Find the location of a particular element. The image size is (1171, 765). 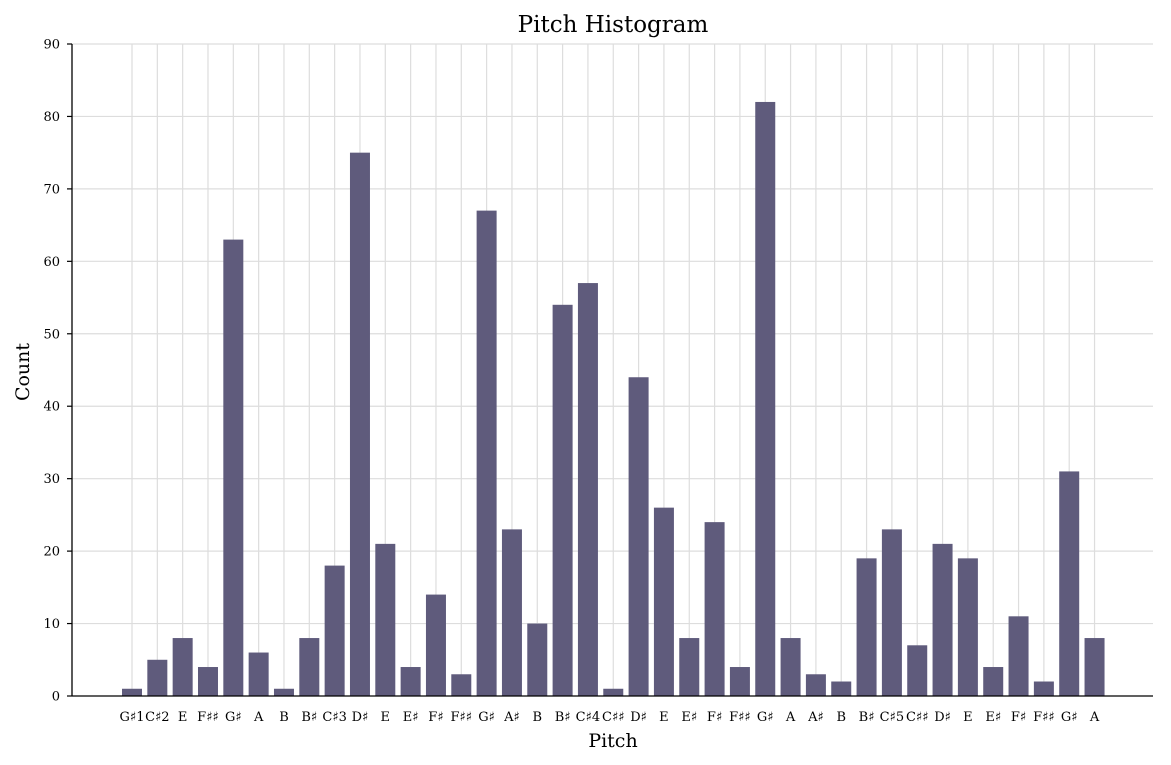

chart-title: Pitch Histogram is located at coordinates (613, 25).